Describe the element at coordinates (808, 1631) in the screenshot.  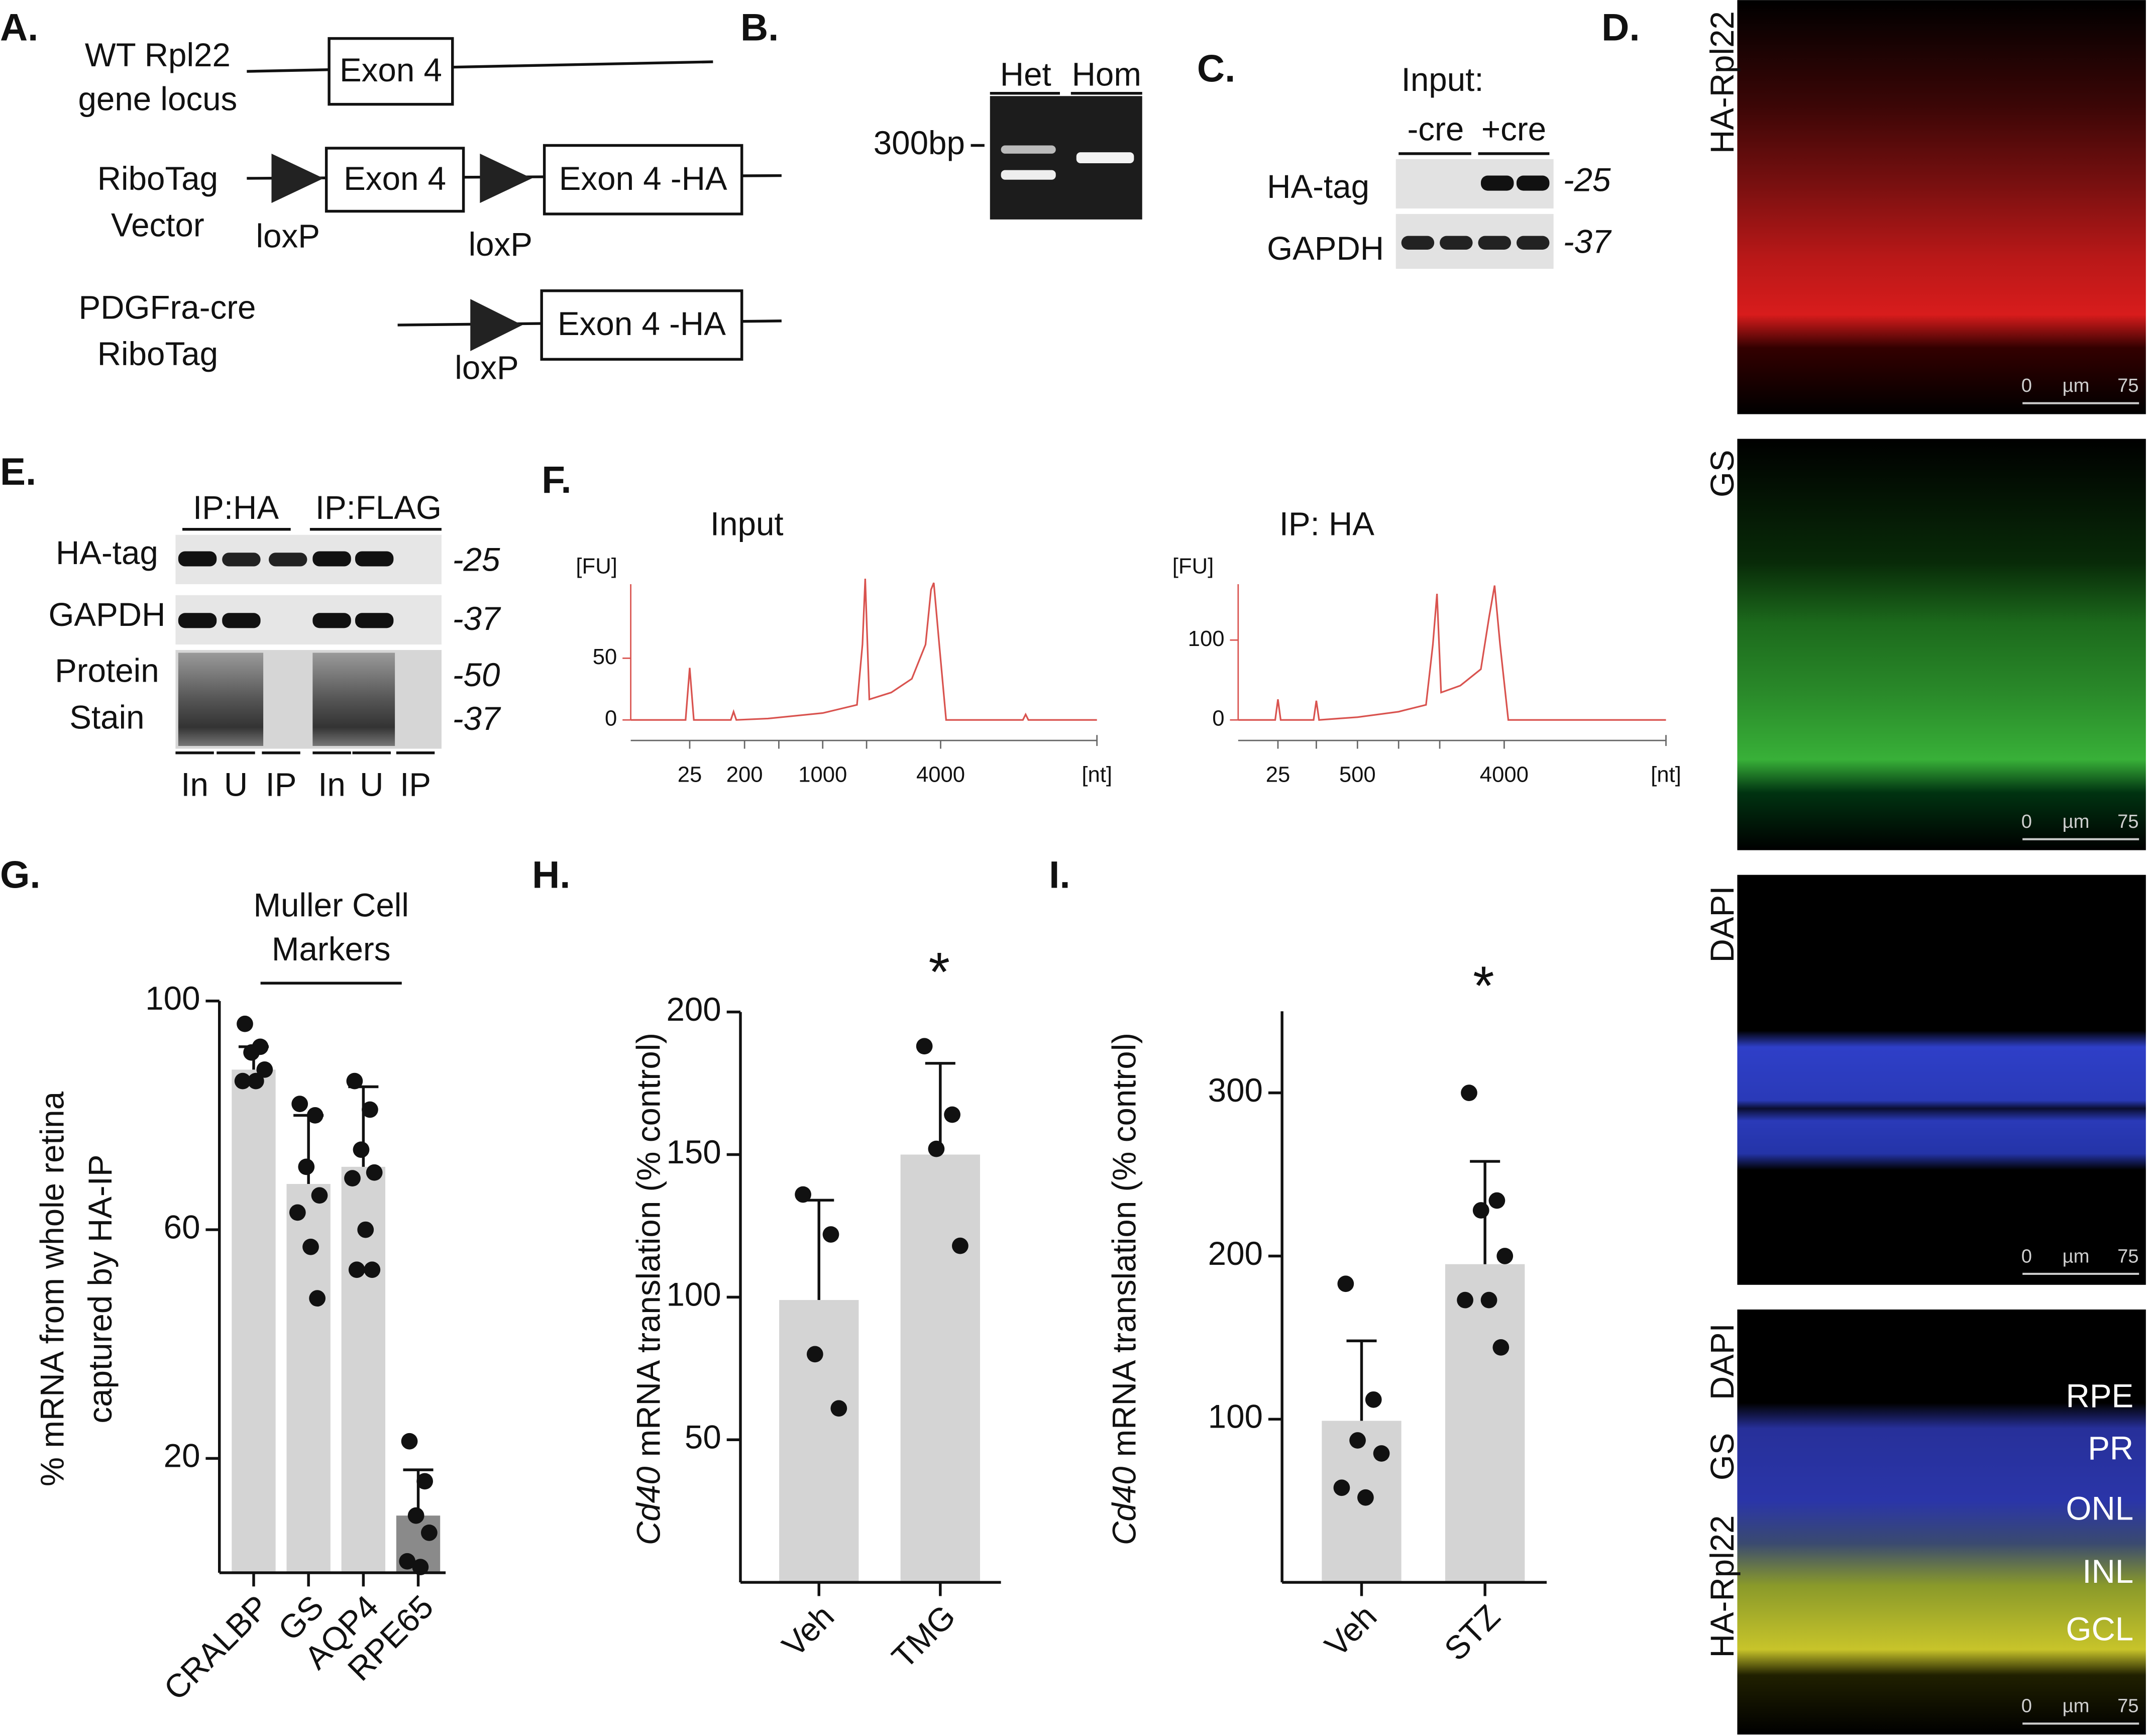
I see `x-tick-label: Veh` at that location.